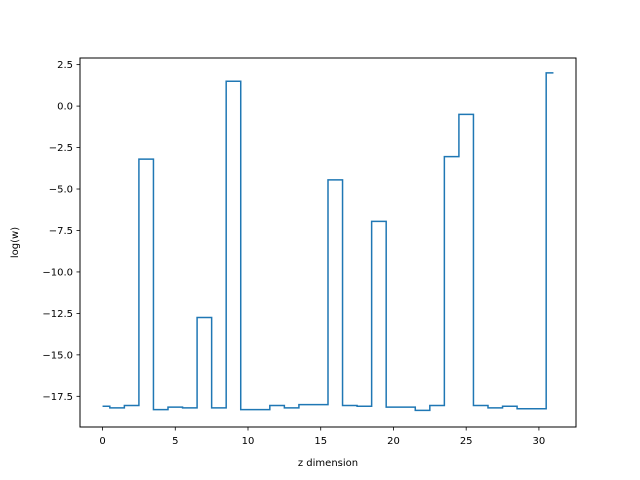 This screenshot has width=640, height=480. I want to click on y-tick-label: −10.0, so click(57, 272).